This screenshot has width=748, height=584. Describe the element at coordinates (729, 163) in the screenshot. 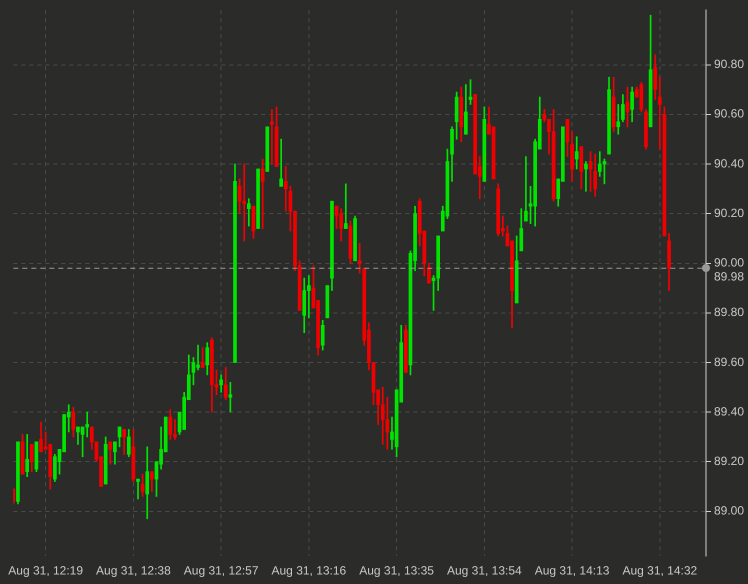

I see `y-tick-label: 90.40` at that location.